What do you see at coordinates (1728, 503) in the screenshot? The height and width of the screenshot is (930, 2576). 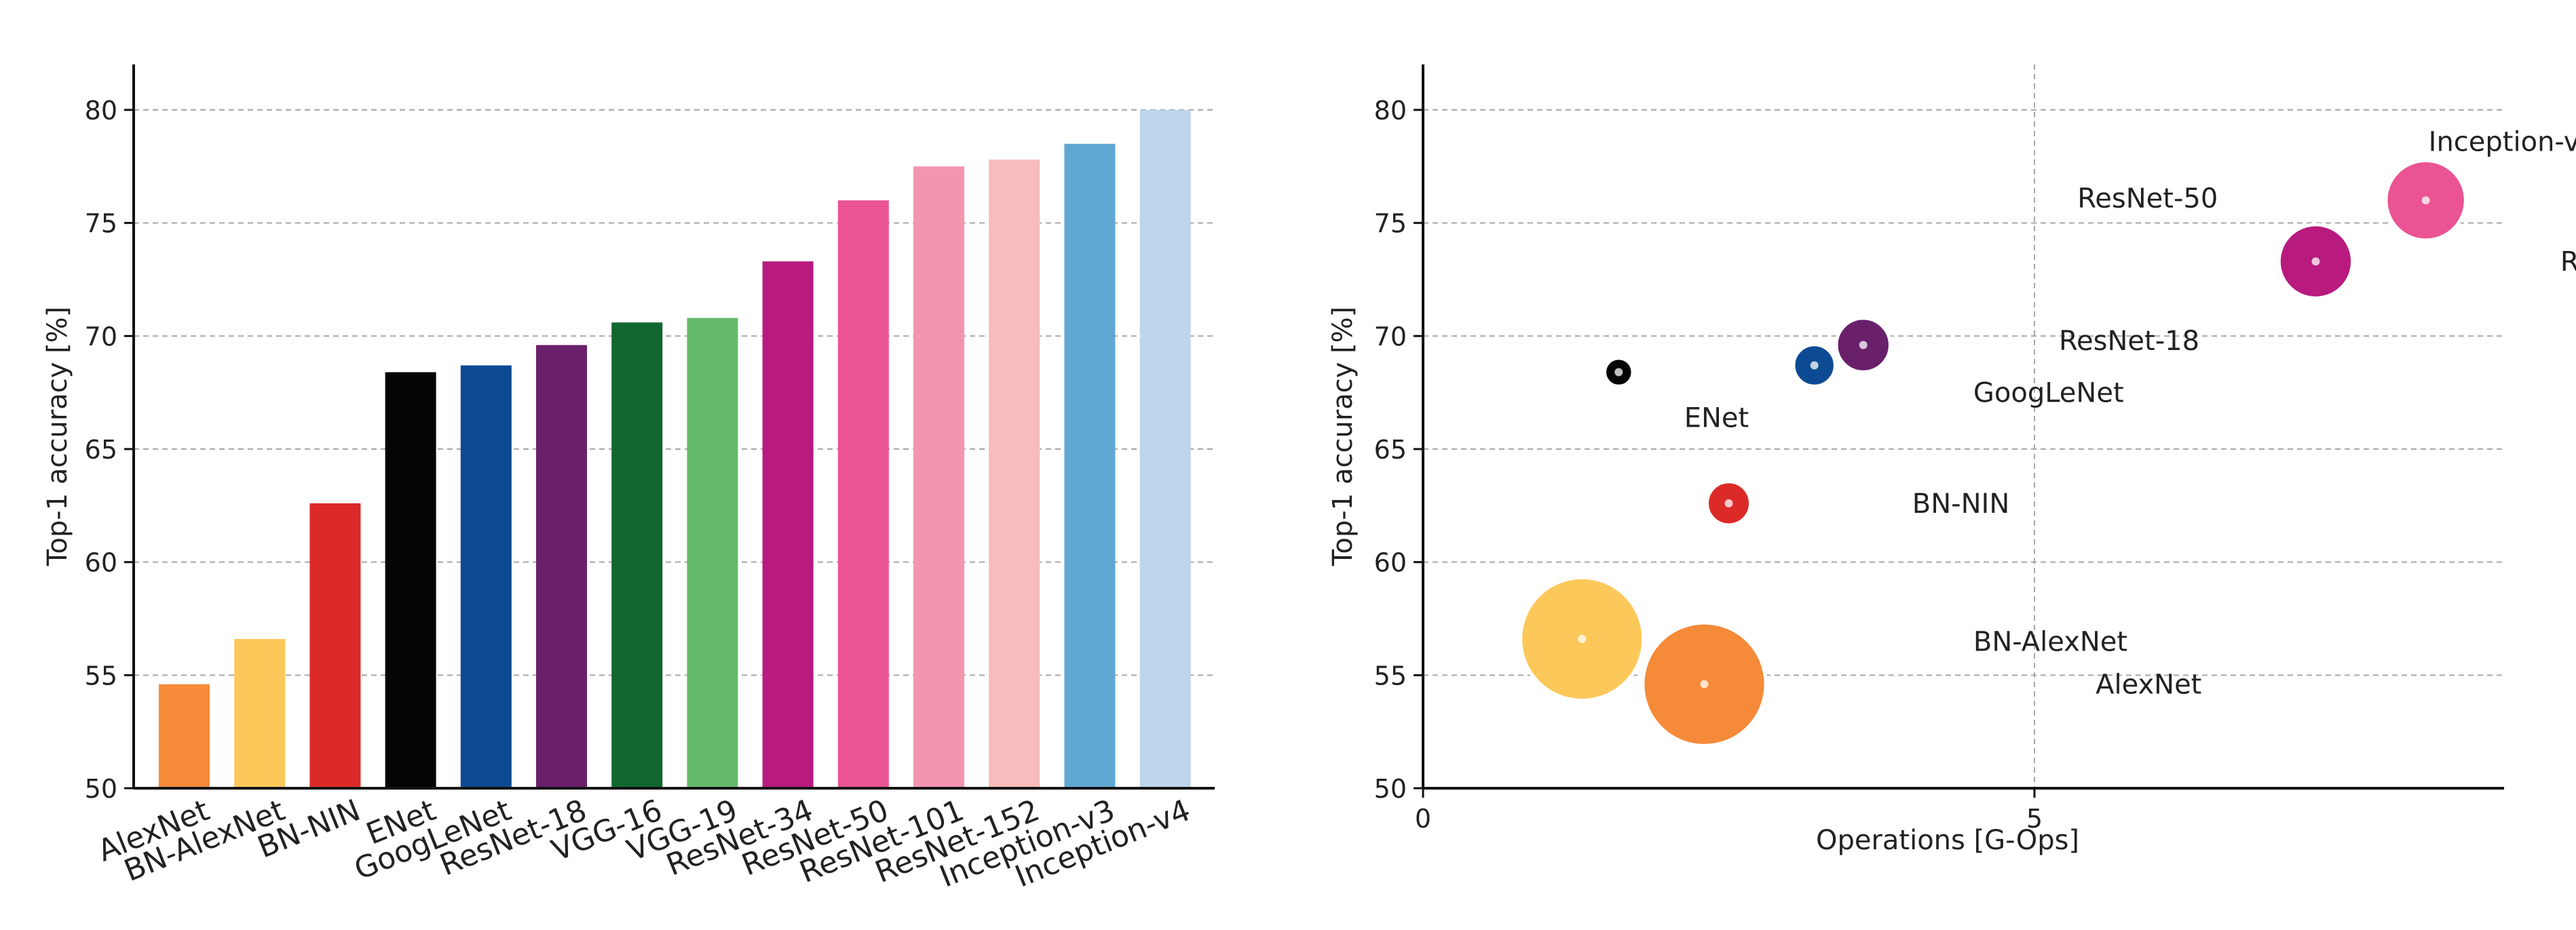 I see `bubble-center-bn-nin` at bounding box center [1728, 503].